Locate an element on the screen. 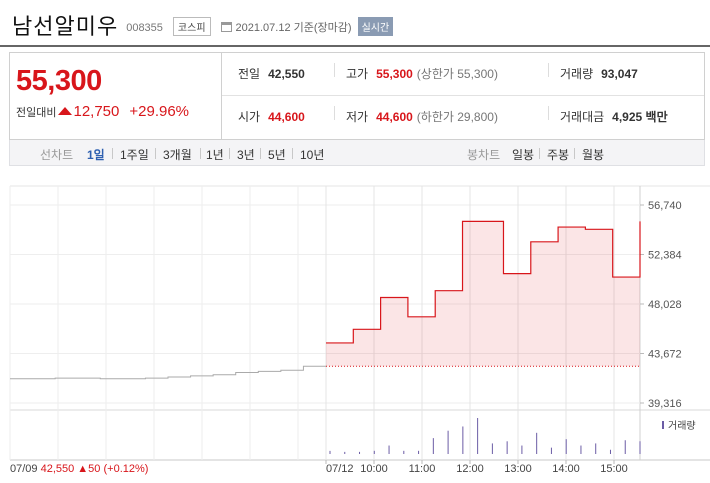  chart-period-tabs: 선차트 1일 1주일 3개월 1년 3년 5년 10년 봉차트 일봉 주봉 월봉 is located at coordinates (357, 153).